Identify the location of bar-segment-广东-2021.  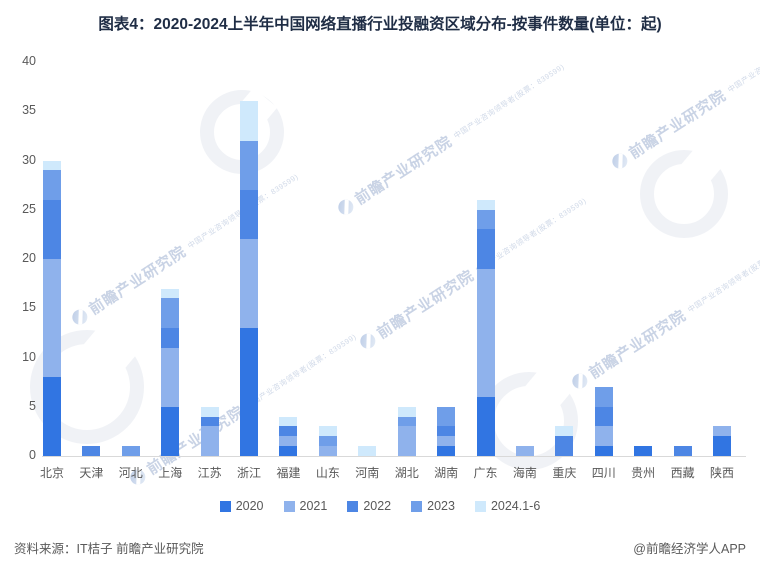
(485, 332).